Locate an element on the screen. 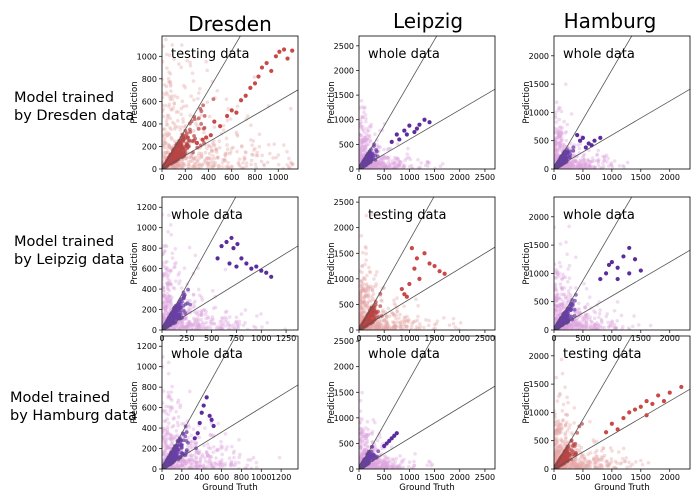 The width and height of the screenshot is (700, 499). x-tick-label: 0 is located at coordinates (553, 177).